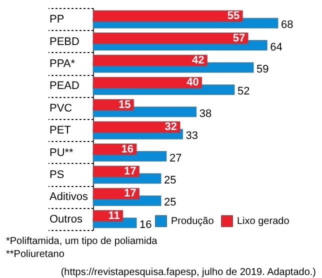 The width and height of the screenshot is (322, 278). Describe the element at coordinates (287, 25) in the screenshot. I see `data-label: 68` at that location.